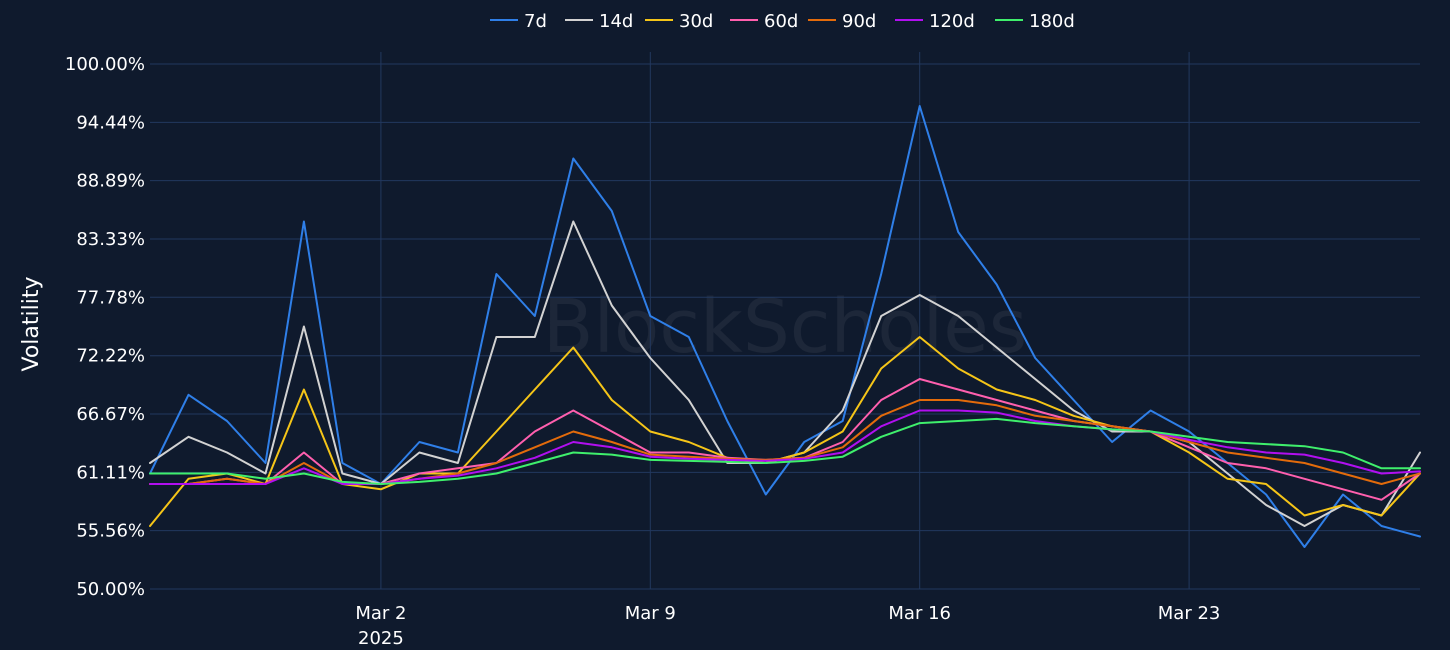  Describe the element at coordinates (787, 626) in the screenshot. I see `x-axis-ticks: Mar 2 2025 Mar 9 Mar 16 Mar 23` at that location.